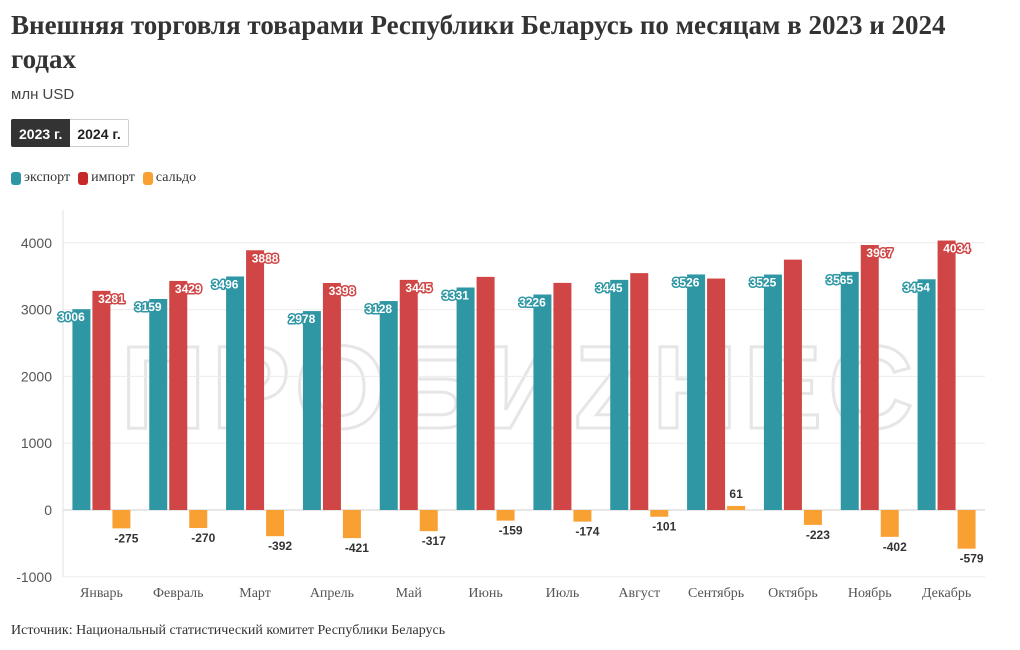  Describe the element at coordinates (34, 577) in the screenshot. I see `y-tick-label: -1000` at that location.